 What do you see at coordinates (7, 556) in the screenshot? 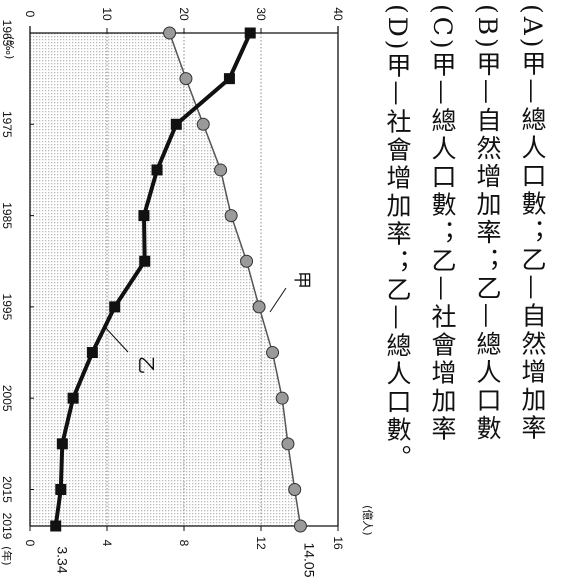
I see `year-axis-unit: (年)` at bounding box center [7, 556].